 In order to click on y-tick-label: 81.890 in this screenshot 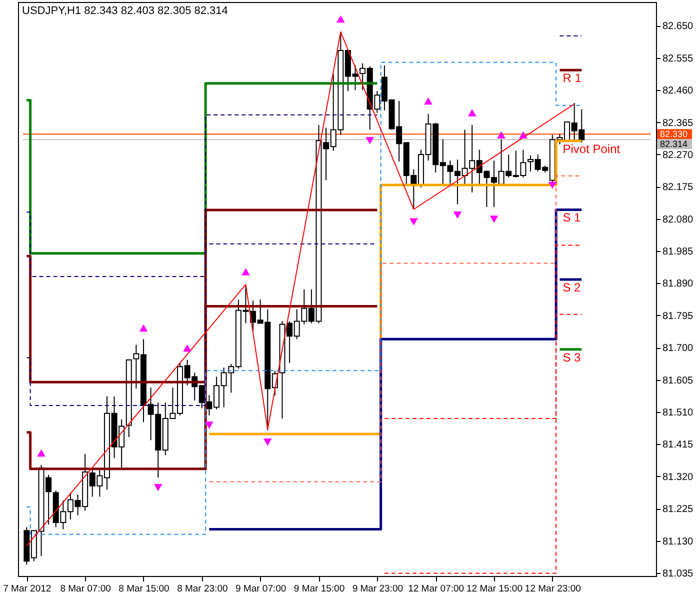, I will do `click(678, 284)`.